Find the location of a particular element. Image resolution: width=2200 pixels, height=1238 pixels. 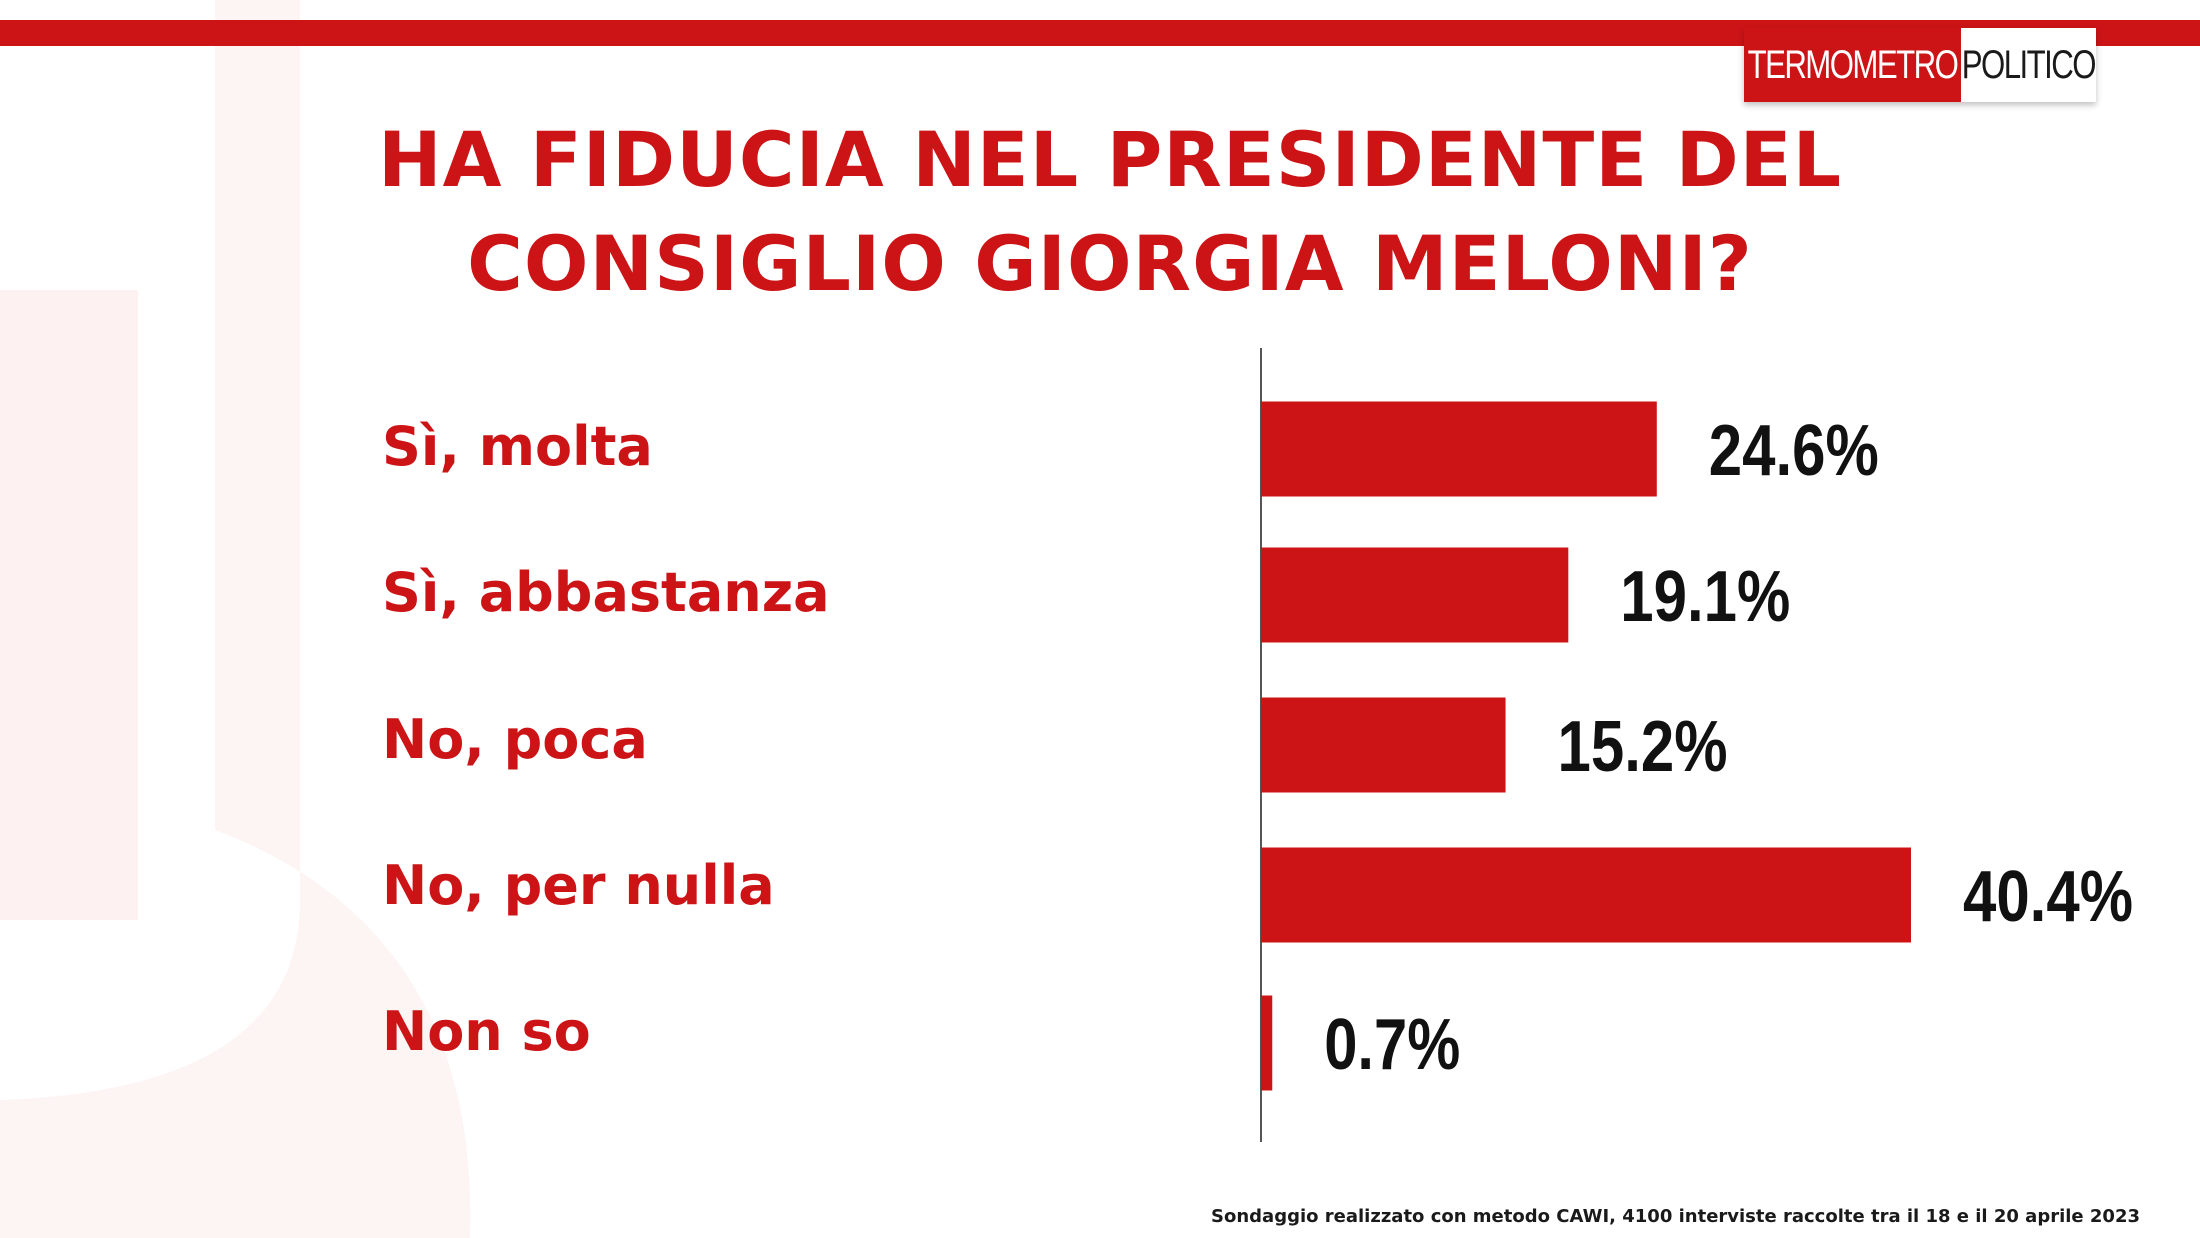

logo-part-1: TERMOMETRO is located at coordinates (1853, 64).